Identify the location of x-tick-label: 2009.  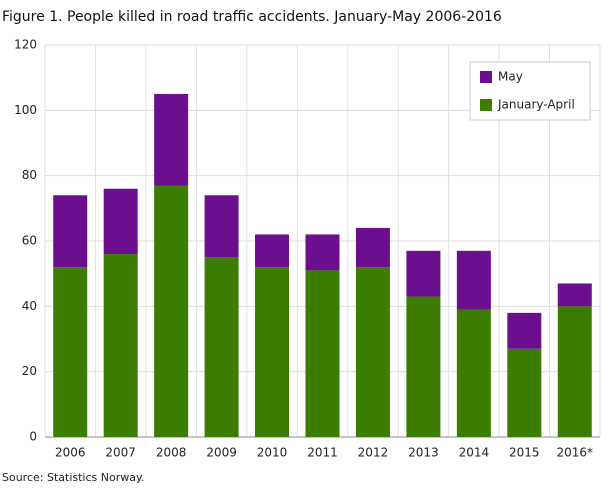
(221, 453).